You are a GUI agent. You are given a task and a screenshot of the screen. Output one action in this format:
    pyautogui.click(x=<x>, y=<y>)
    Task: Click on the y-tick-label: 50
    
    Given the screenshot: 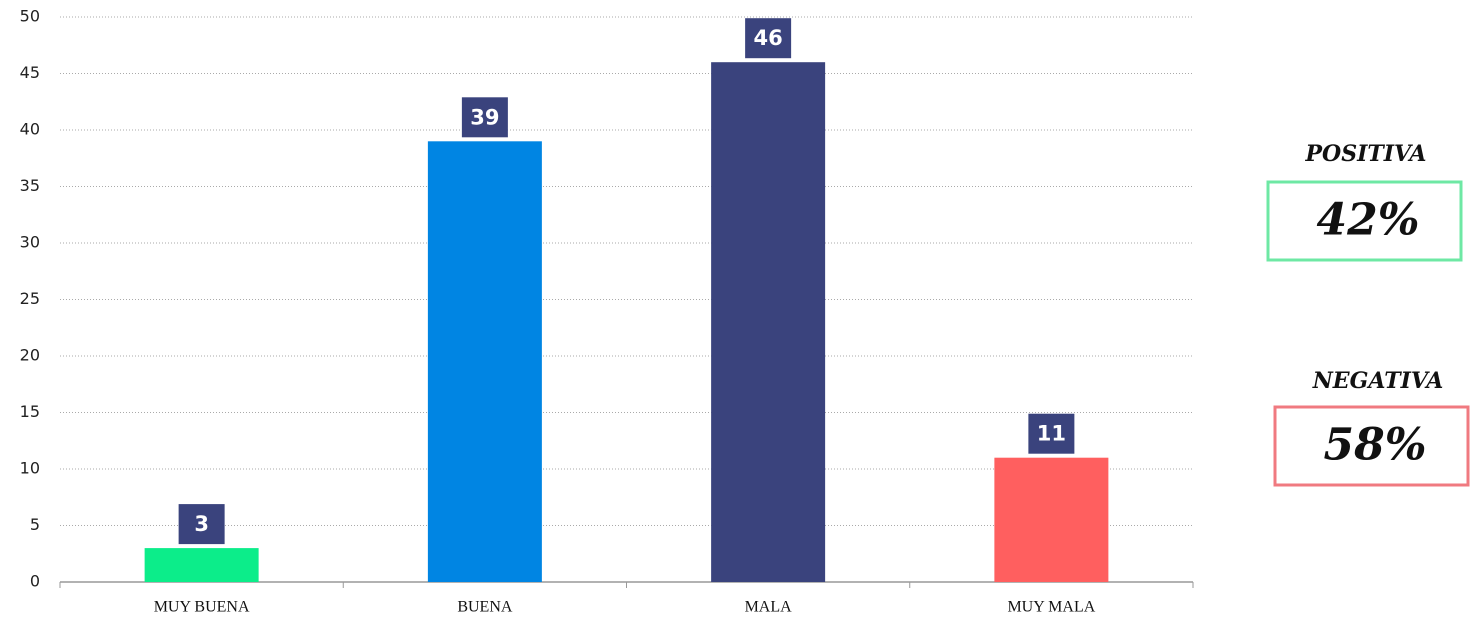 What is the action you would take?
    pyautogui.click(x=30, y=16)
    